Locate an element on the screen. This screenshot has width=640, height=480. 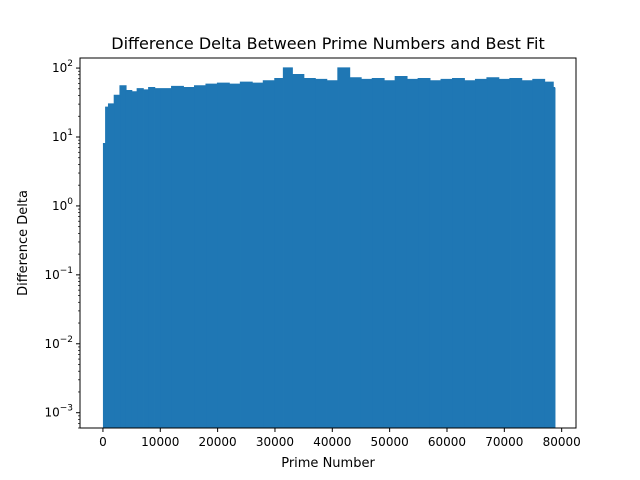
x-tick-label: 10000 is located at coordinates (160, 442).